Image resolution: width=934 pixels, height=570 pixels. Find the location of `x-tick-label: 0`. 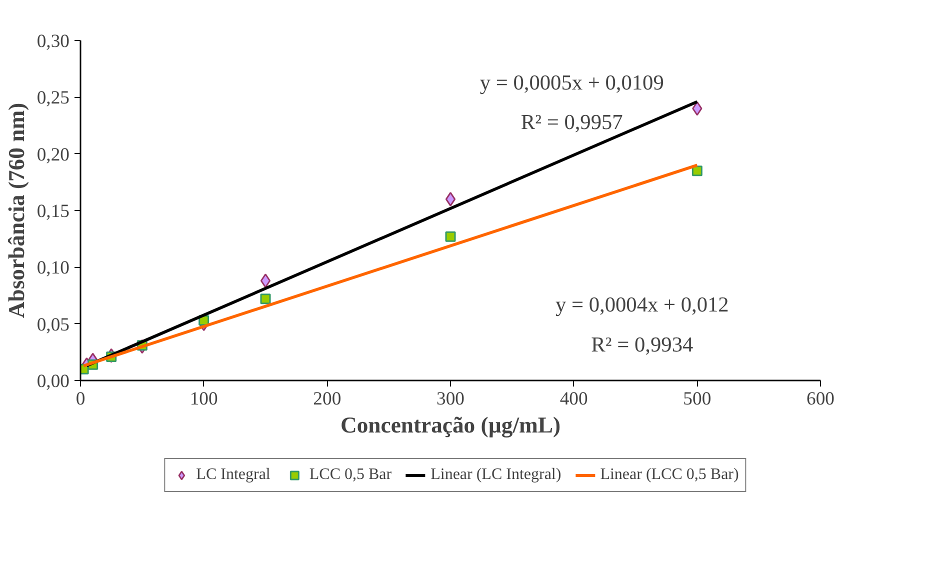

x-tick-label: 0 is located at coordinates (81, 399).